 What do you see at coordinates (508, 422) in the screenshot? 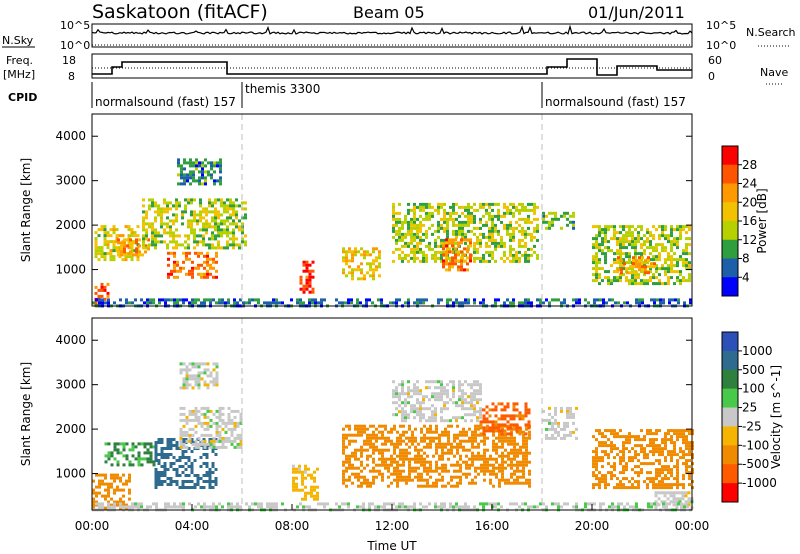
I see `vel-cell-r7` at bounding box center [508, 422].